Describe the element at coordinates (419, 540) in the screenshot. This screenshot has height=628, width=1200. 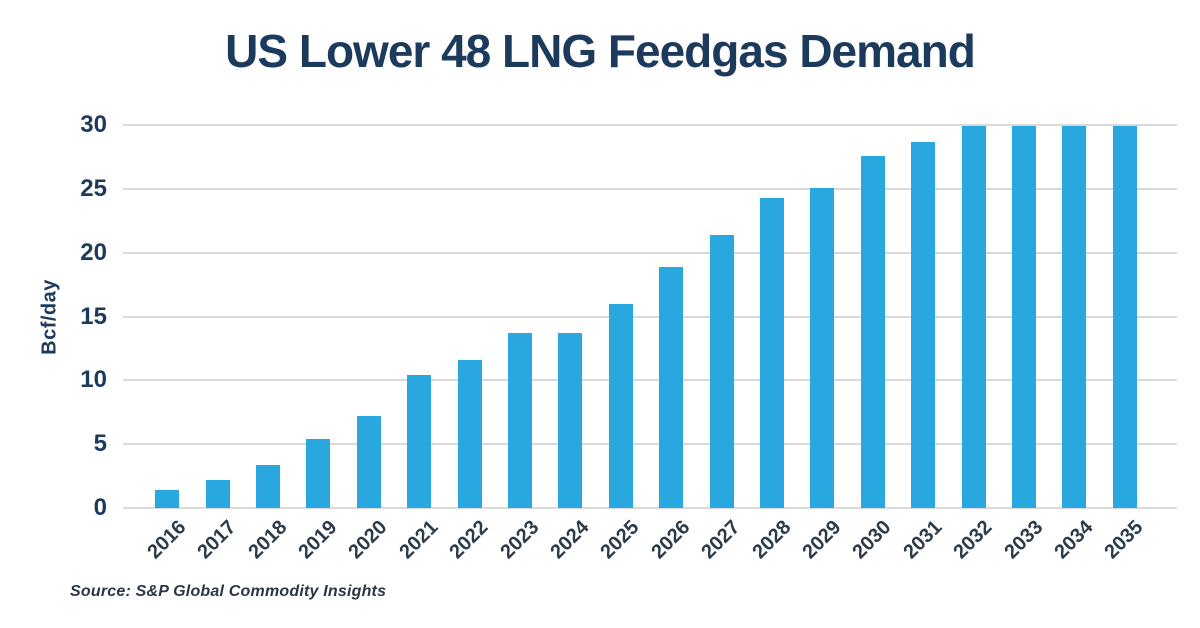
I see `x-tick-label-2021: 2021` at that location.